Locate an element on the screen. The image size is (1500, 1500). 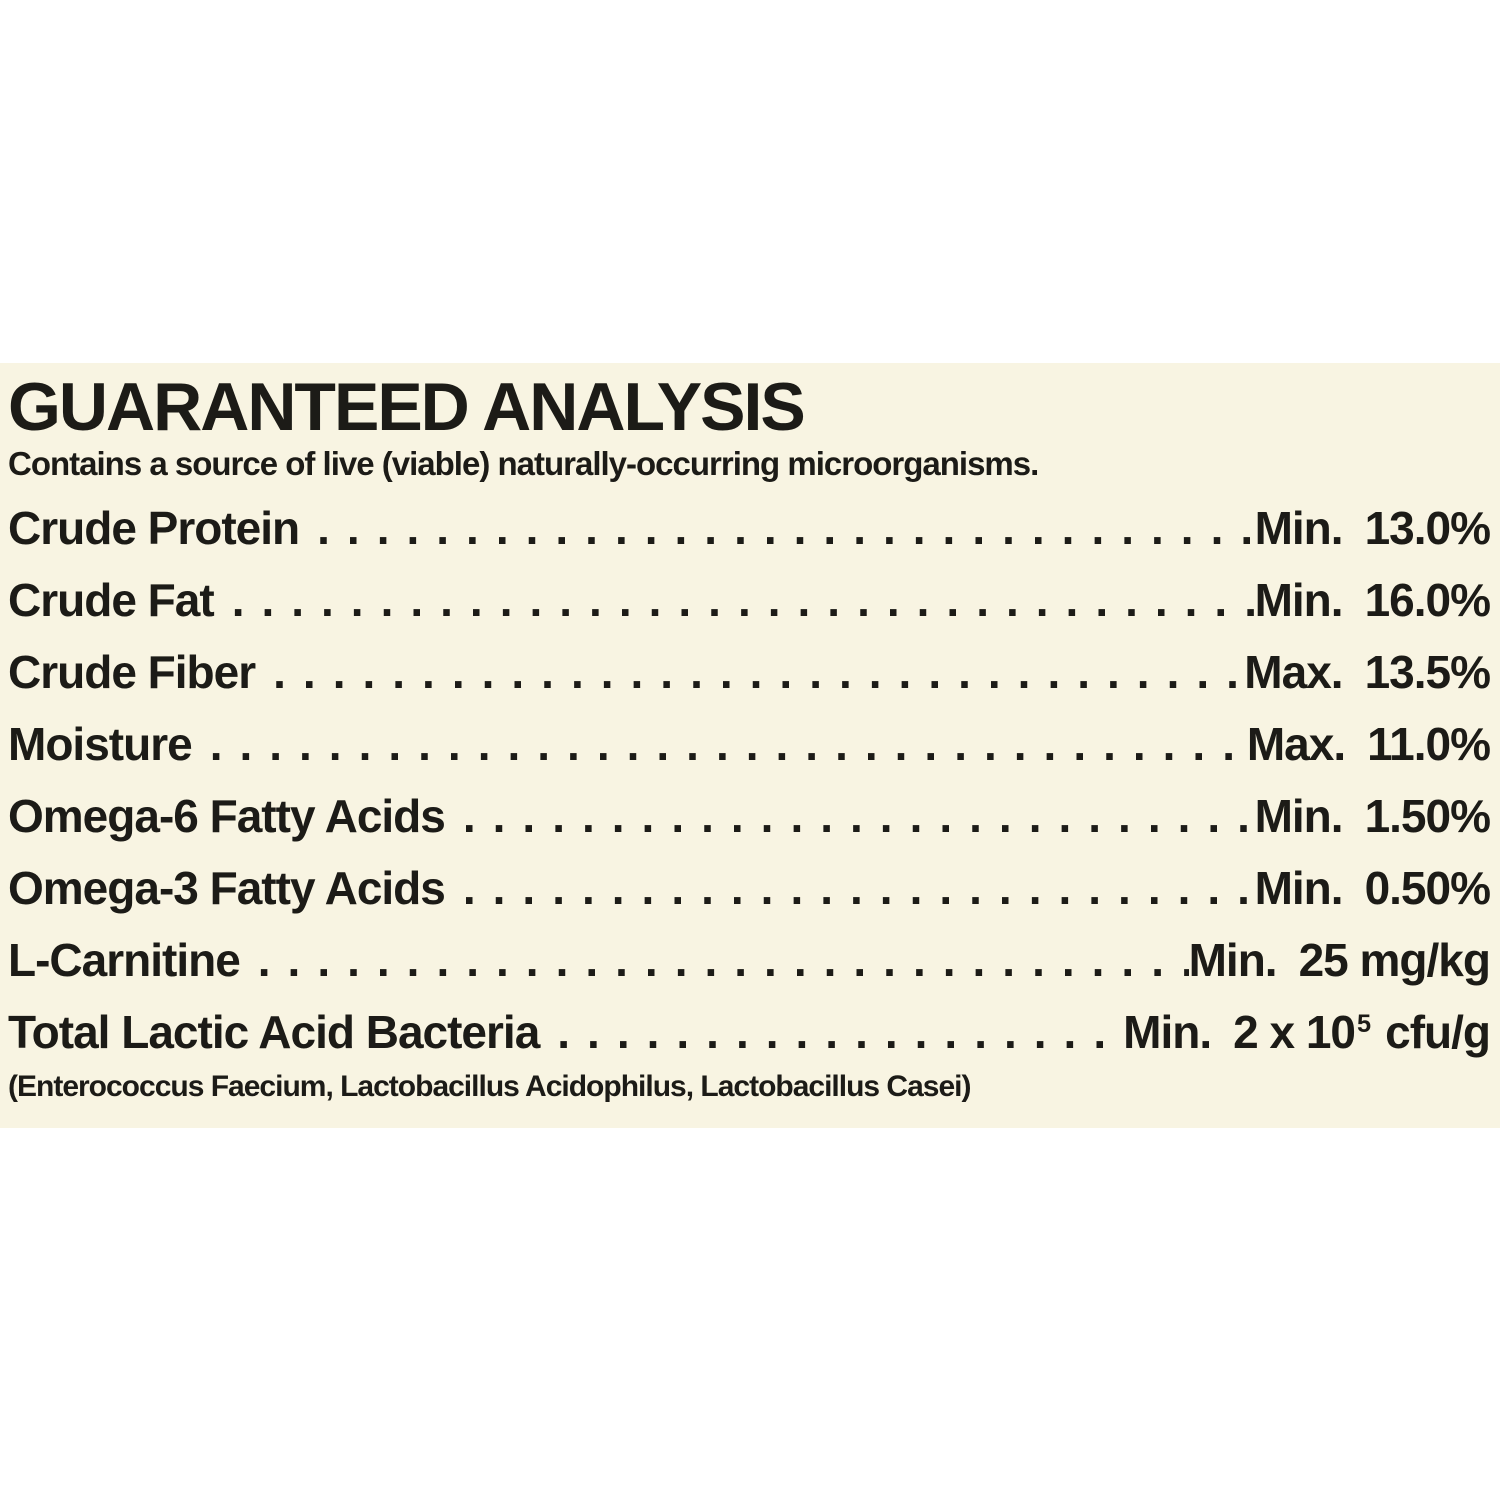
nutrient-value: Min. 2 x 105 cfu/g is located at coordinates (1307, 1036).